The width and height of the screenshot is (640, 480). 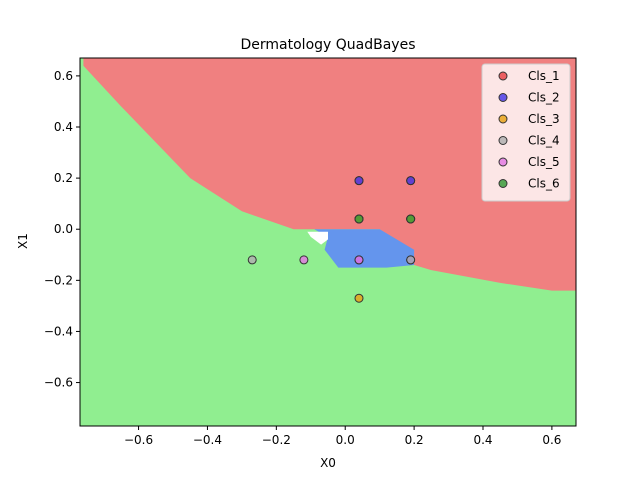 What do you see at coordinates (63, 127) in the screenshot?
I see `y-tick-label: 0.4` at bounding box center [63, 127].